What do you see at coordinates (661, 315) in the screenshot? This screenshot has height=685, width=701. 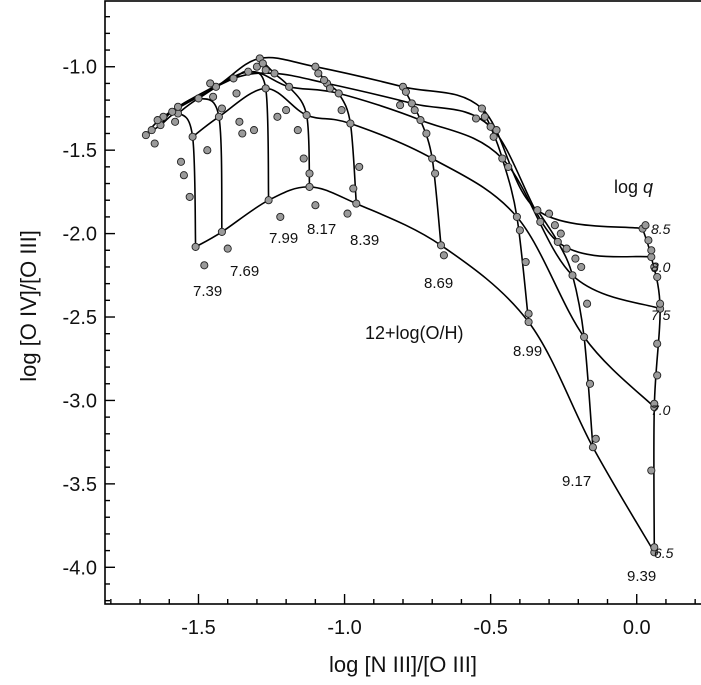 I see `logq-label-7-5: 7.5` at bounding box center [661, 315].